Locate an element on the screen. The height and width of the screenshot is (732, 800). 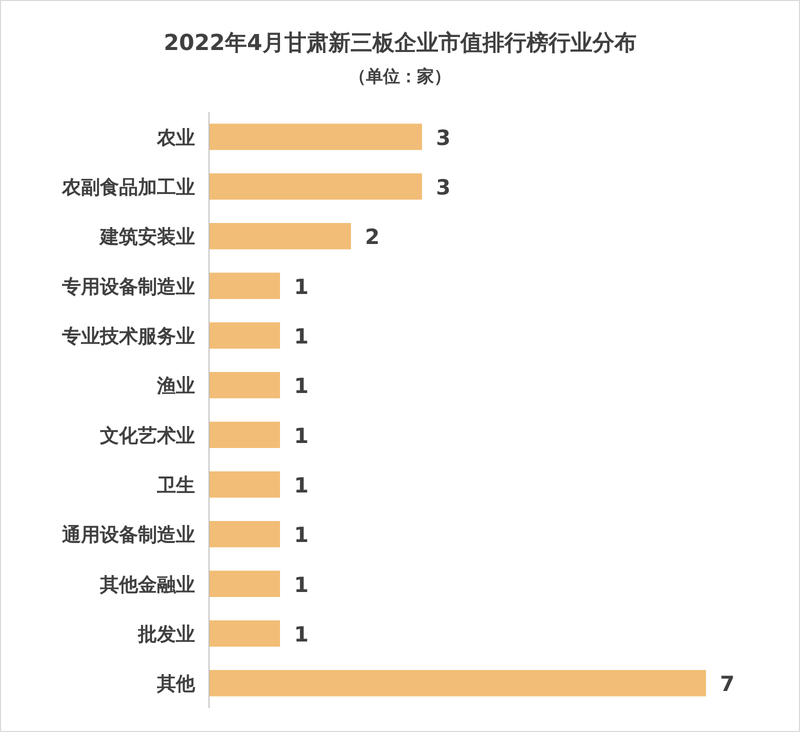
y-tick-label: 农业 is located at coordinates (175, 137).